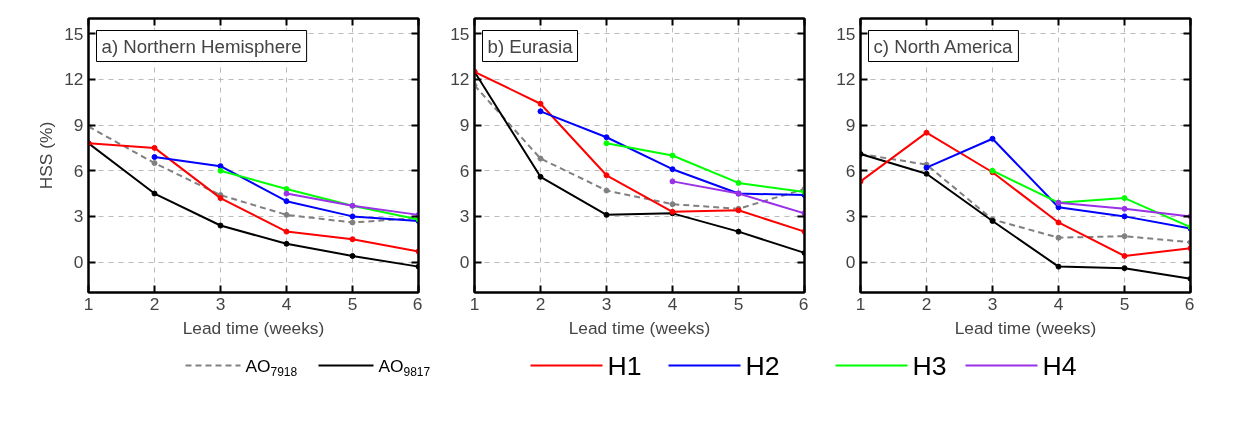 Image resolution: width=1259 pixels, height=423 pixels. Describe the element at coordinates (929, 365) in the screenshot. I see `legend-label: H3` at that location.